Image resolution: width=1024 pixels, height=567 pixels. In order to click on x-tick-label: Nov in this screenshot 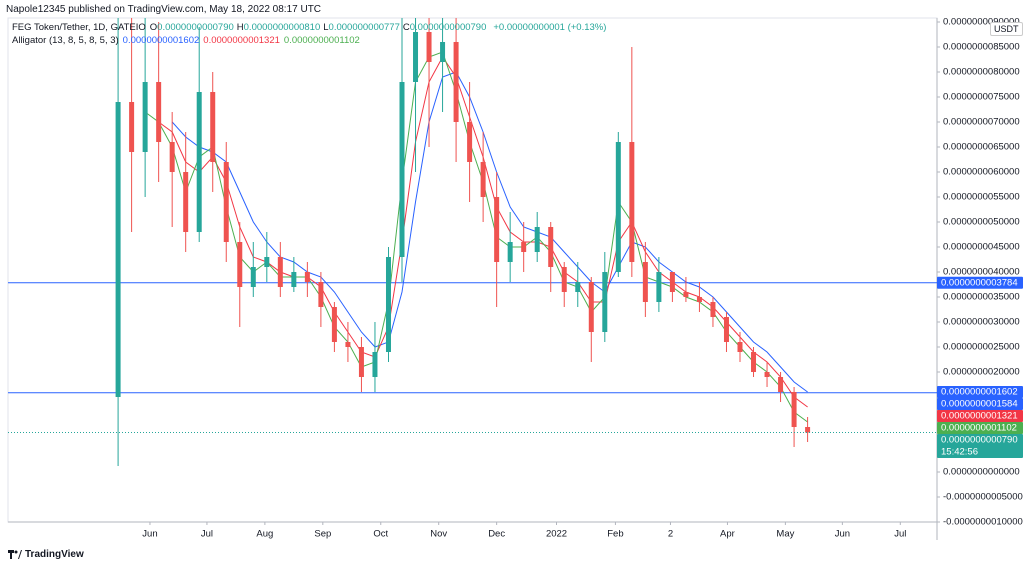, I will do `click(438, 534)`.